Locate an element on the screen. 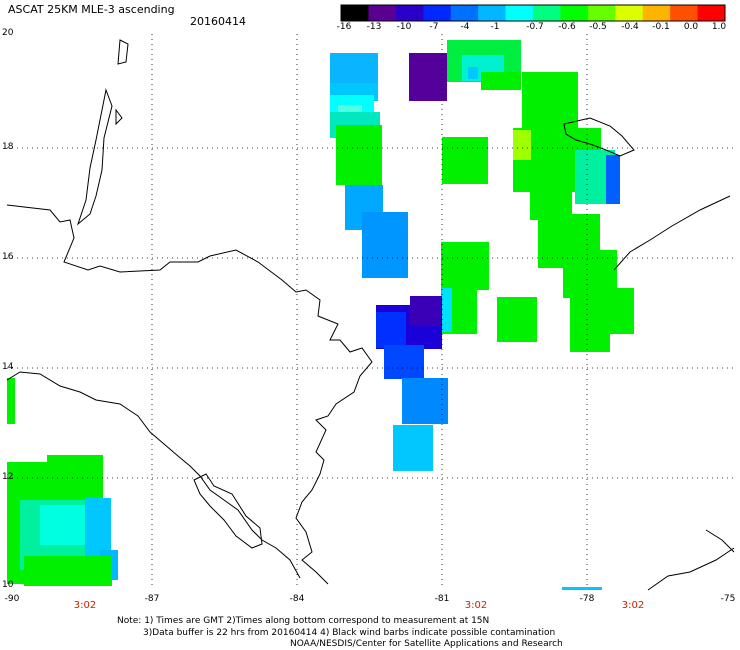  colorbar-tick: -16 is located at coordinates (344, 27).